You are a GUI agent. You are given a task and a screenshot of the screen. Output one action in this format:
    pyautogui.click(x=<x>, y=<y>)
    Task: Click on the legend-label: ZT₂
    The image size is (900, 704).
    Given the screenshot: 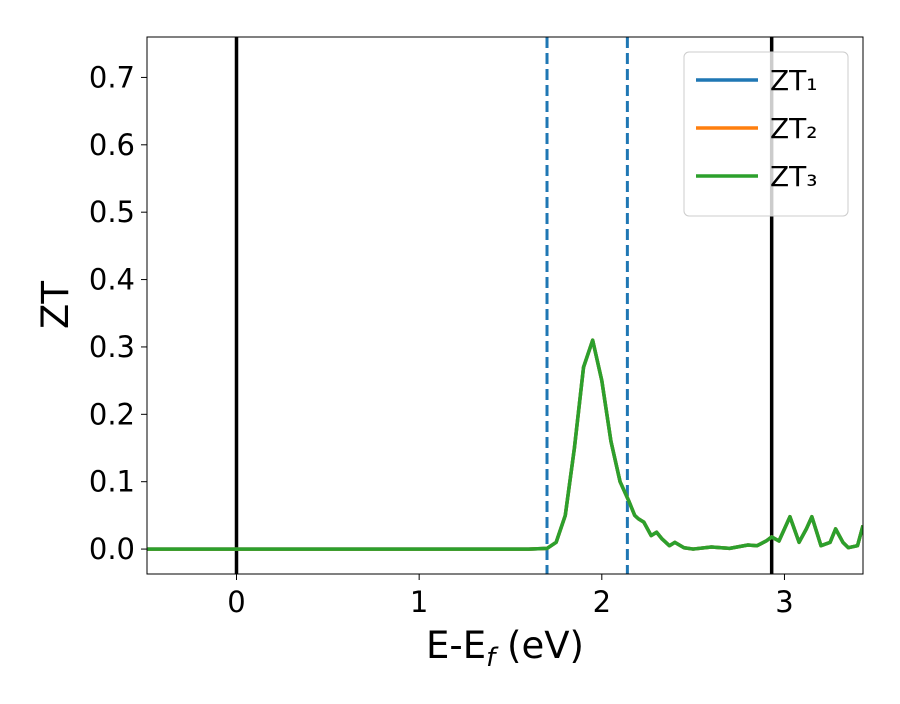 What is the action you would take?
    pyautogui.click(x=794, y=128)
    